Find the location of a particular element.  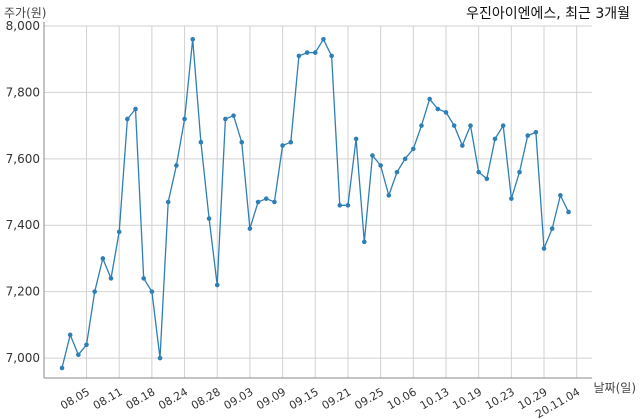

x-tick-label: 09.21 is located at coordinates (337, 398).